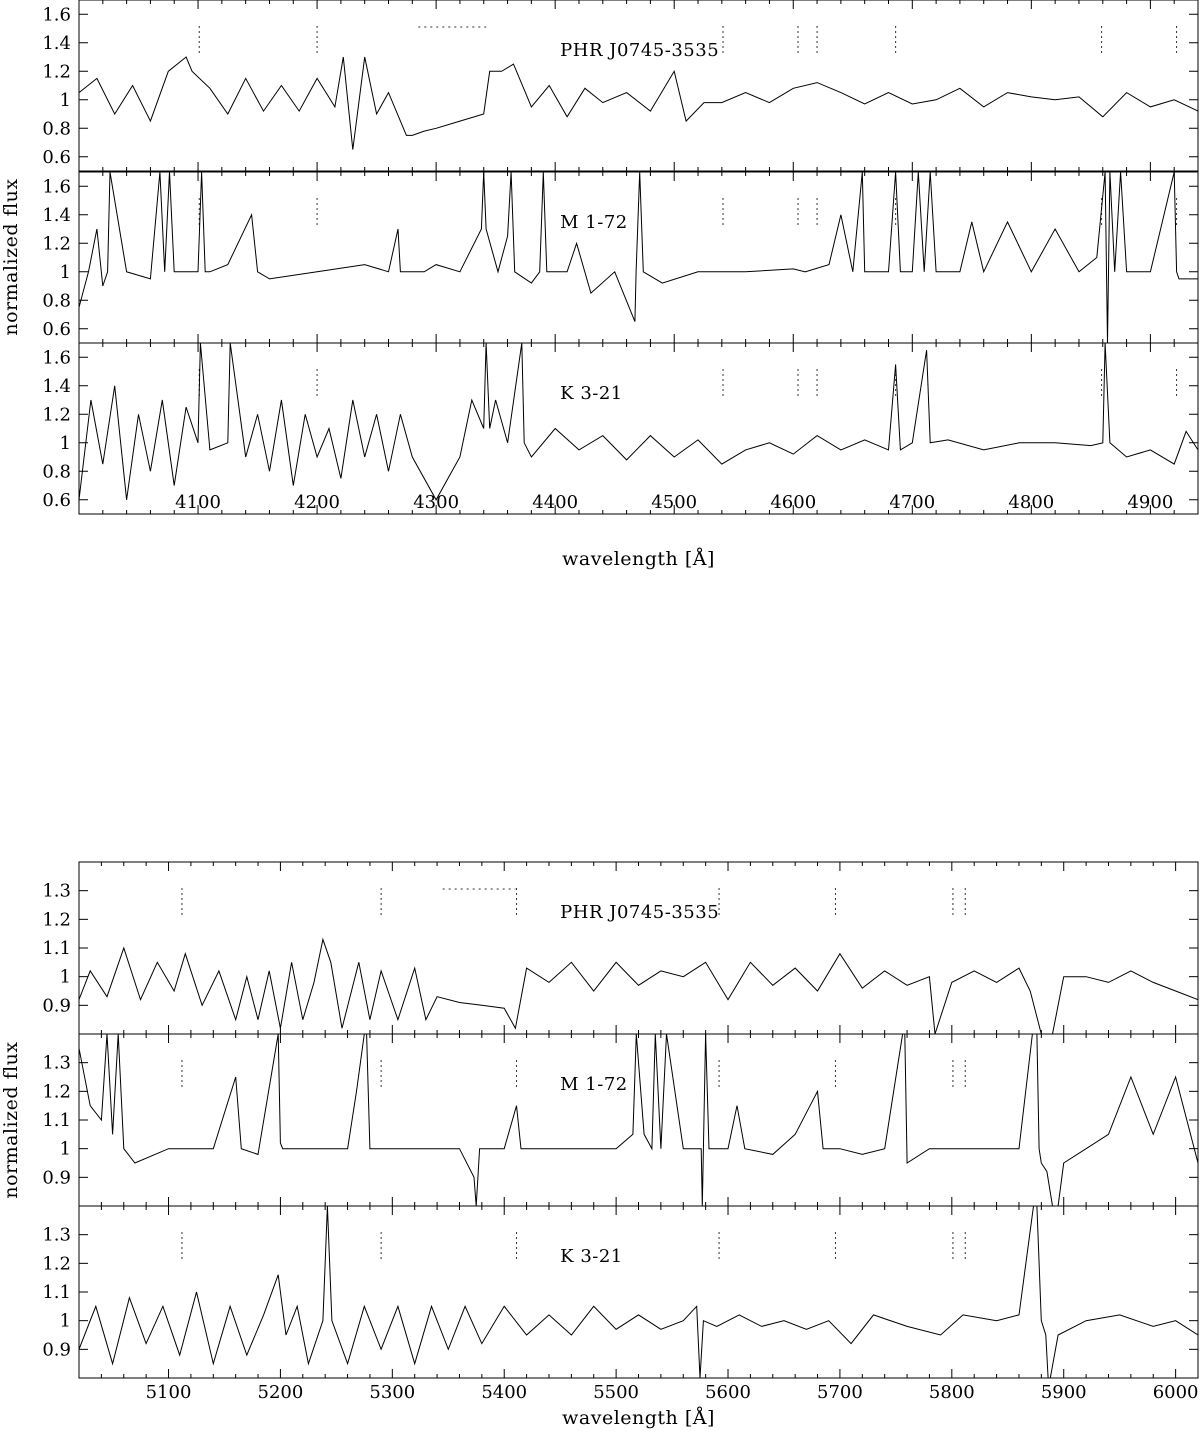  Describe the element at coordinates (198, 502) in the screenshot. I see `x-tick-label: 4100` at that location.